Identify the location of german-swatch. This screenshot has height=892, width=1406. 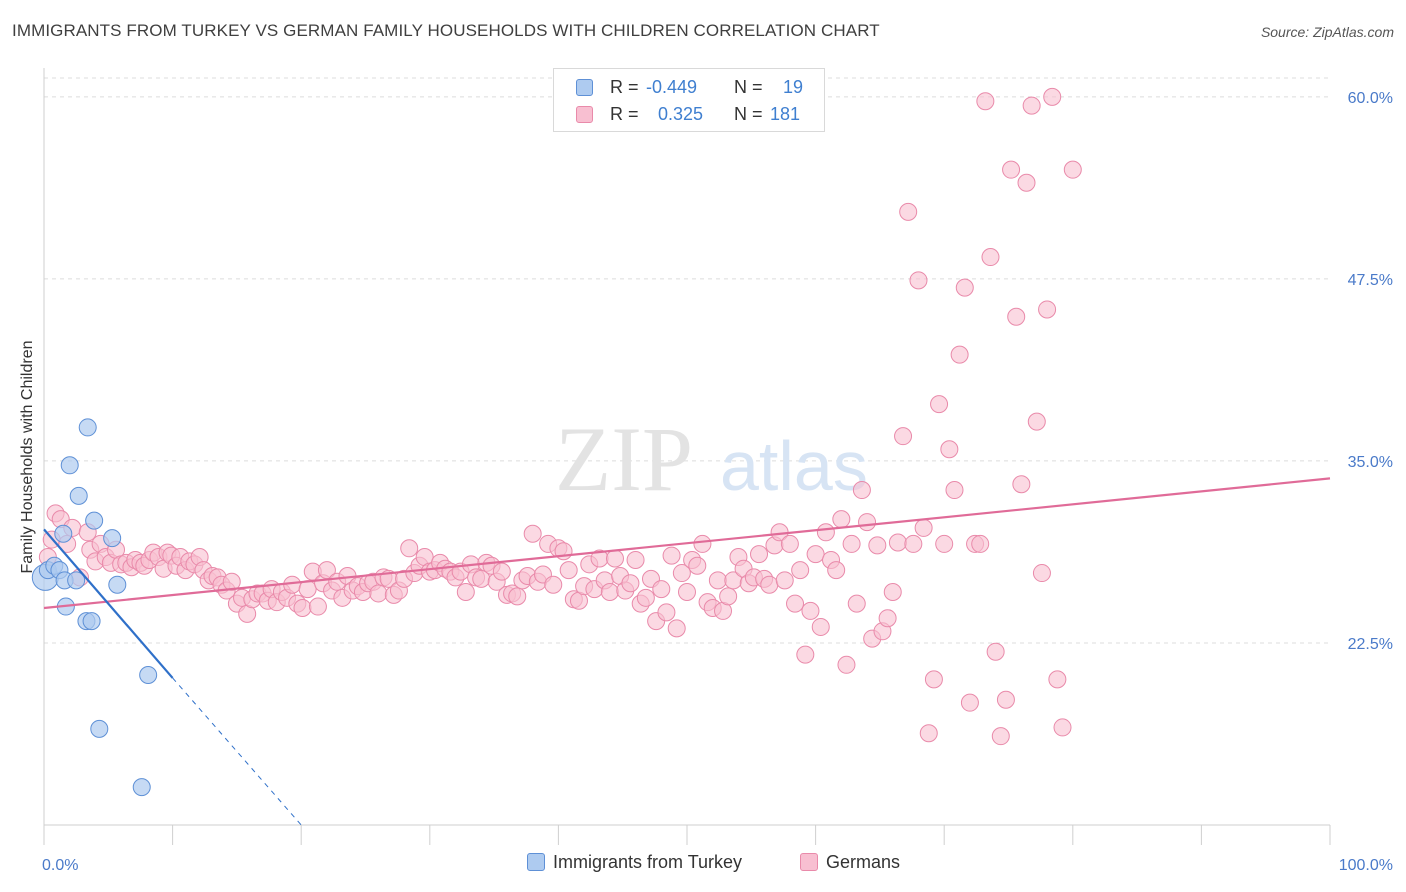
(584, 114).